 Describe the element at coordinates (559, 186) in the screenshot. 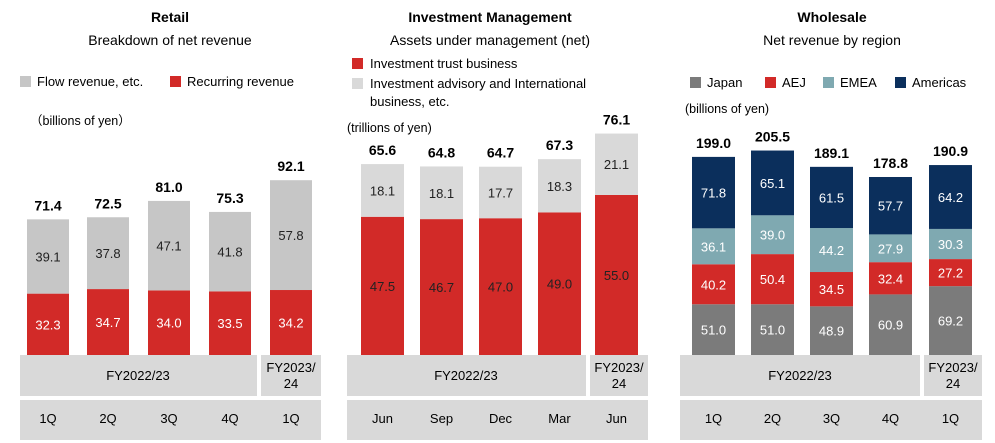

I see `im-value-label-4-series-2: 18.3` at that location.